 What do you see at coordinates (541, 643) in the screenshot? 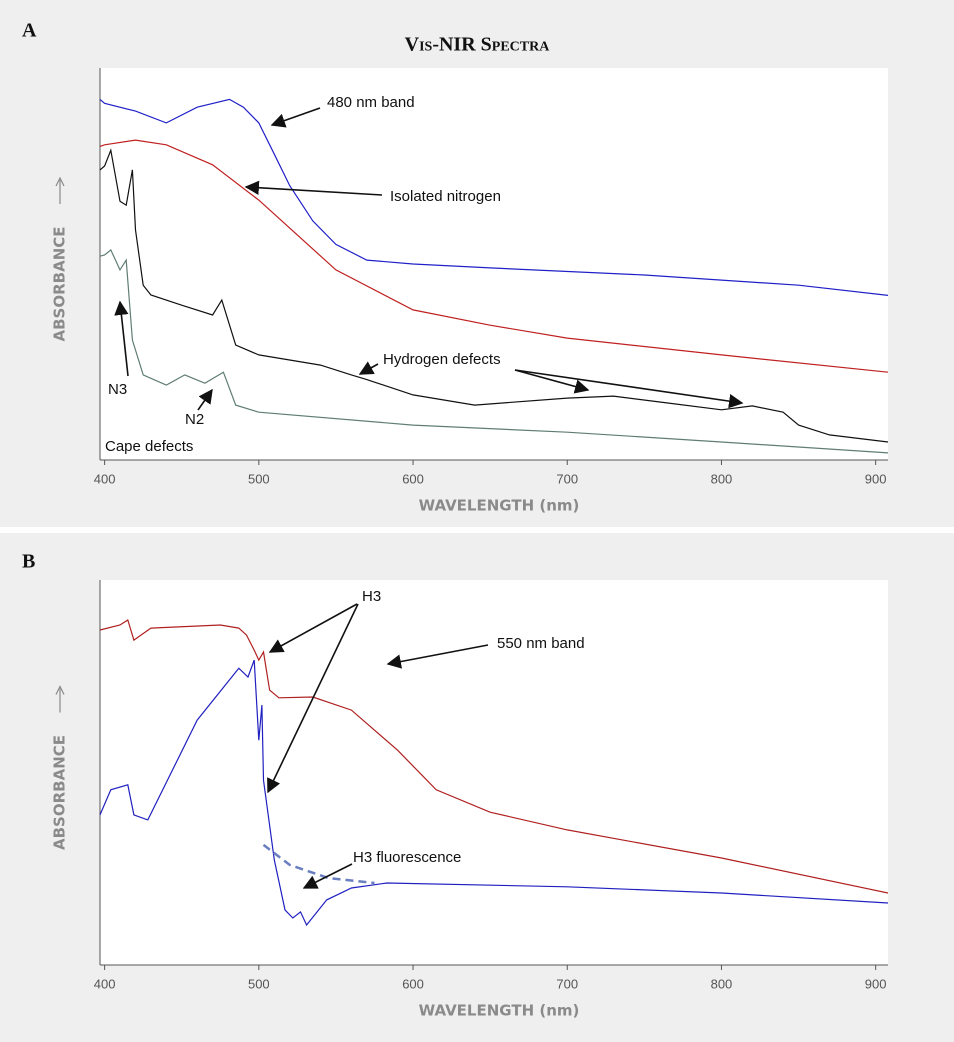
I see `annotation: 550 nm band` at bounding box center [541, 643].